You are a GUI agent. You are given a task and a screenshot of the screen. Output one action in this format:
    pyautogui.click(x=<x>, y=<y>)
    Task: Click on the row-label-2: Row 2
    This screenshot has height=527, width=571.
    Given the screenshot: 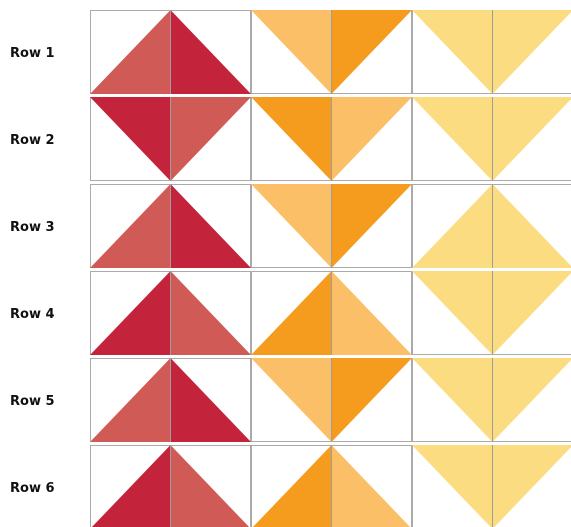 What is the action you would take?
    pyautogui.click(x=32, y=140)
    